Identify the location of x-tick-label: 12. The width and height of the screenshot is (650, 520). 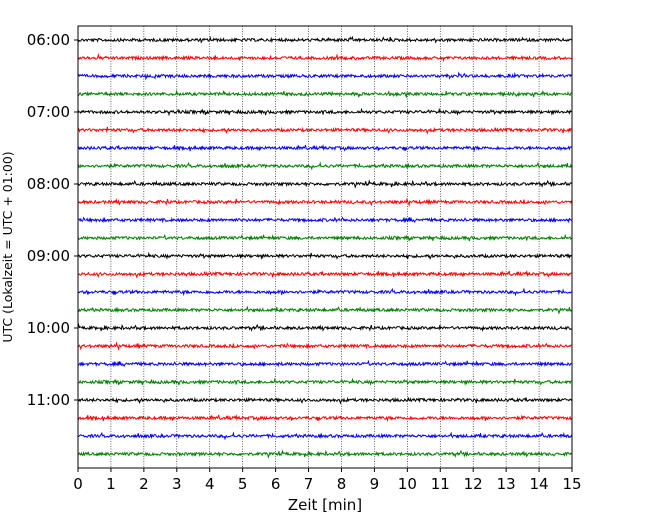
(473, 484).